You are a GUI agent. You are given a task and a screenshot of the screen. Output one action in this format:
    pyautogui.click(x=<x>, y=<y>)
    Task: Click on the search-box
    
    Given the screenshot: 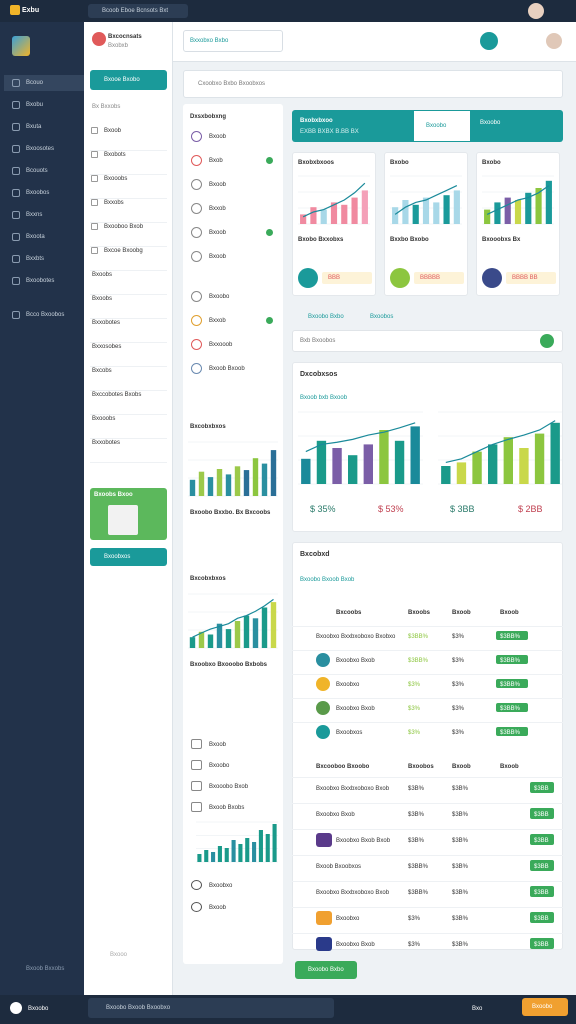 What is the action you would take?
    pyautogui.click(x=138, y=11)
    